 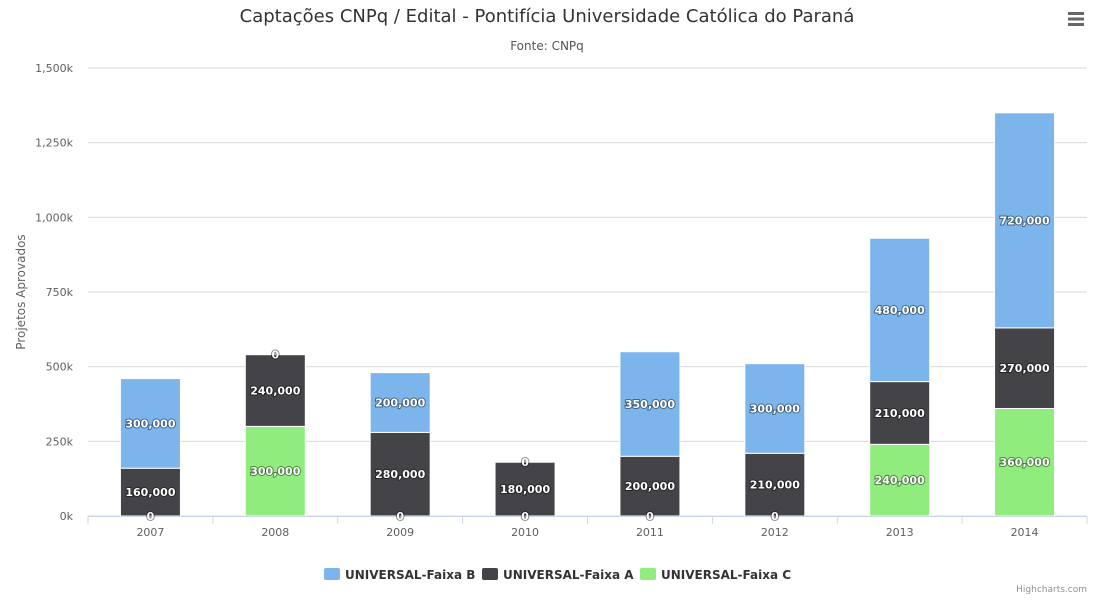 I want to click on data-label: 270,000, so click(x=1025, y=368).